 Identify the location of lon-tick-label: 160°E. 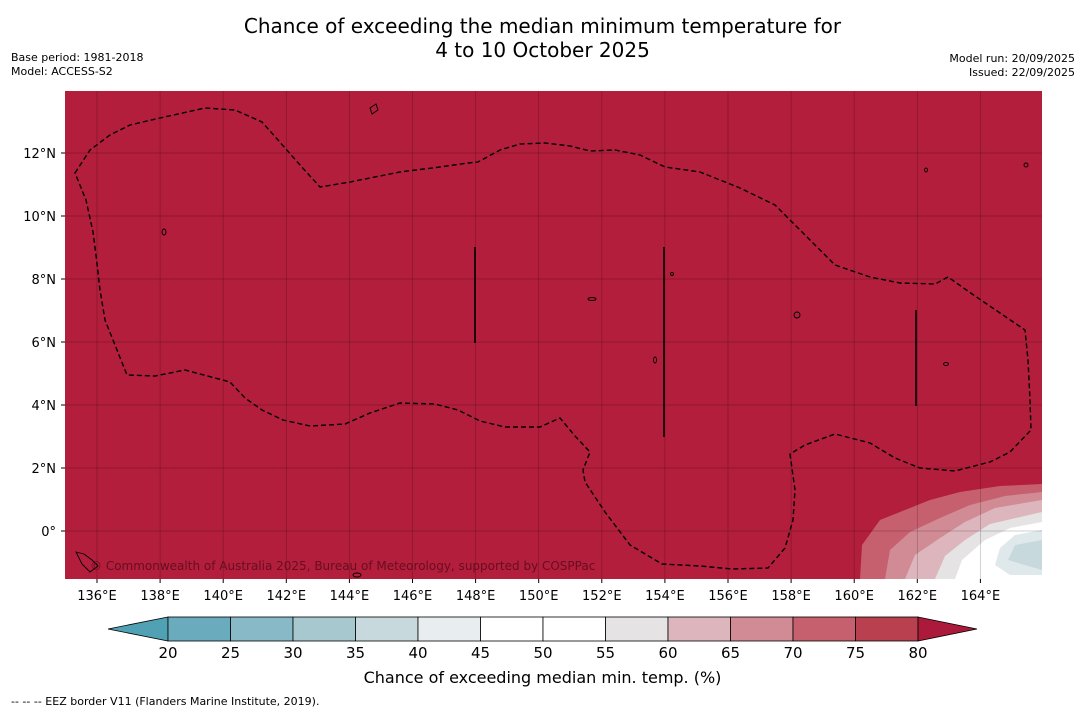
(854, 596).